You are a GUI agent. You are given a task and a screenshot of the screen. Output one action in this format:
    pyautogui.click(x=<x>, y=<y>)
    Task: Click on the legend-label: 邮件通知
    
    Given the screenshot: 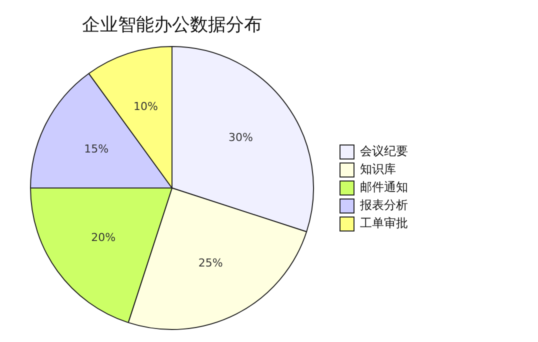 What is the action you would take?
    pyautogui.click(x=384, y=187)
    